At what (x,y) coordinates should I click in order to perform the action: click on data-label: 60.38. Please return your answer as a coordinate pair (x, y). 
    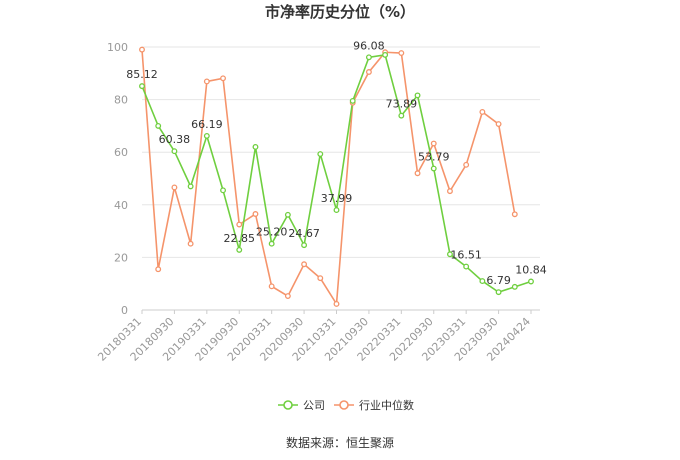
    Looking at the image, I should click on (175, 139).